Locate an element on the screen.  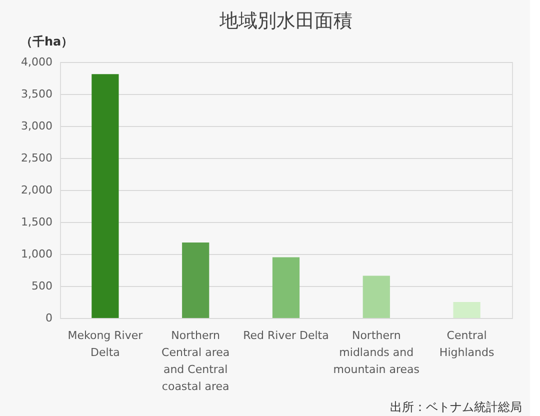
y-tick-label: 2,000 is located at coordinates (36, 190).